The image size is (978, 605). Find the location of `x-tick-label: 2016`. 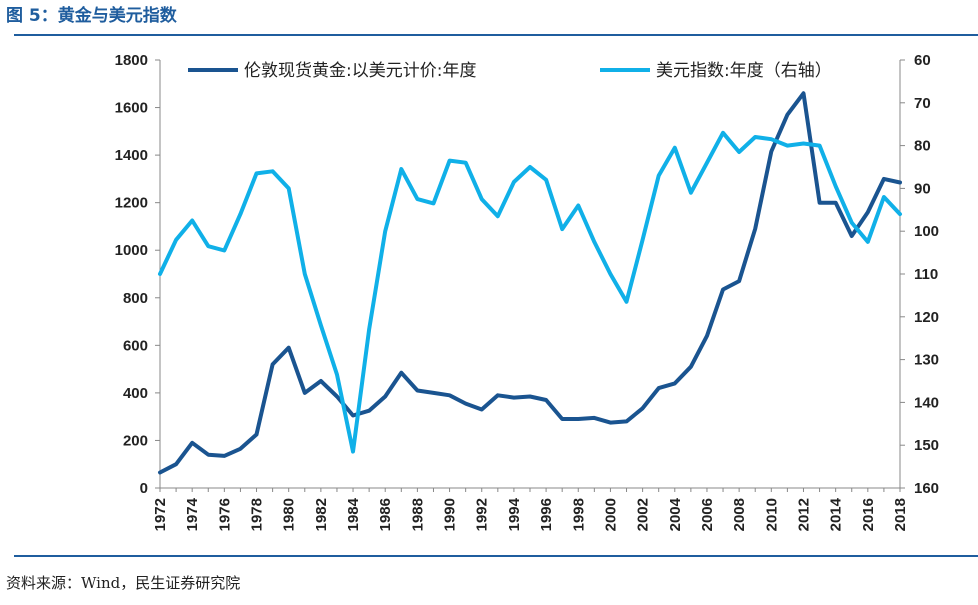

x-tick-label: 2016 is located at coordinates (868, 514).